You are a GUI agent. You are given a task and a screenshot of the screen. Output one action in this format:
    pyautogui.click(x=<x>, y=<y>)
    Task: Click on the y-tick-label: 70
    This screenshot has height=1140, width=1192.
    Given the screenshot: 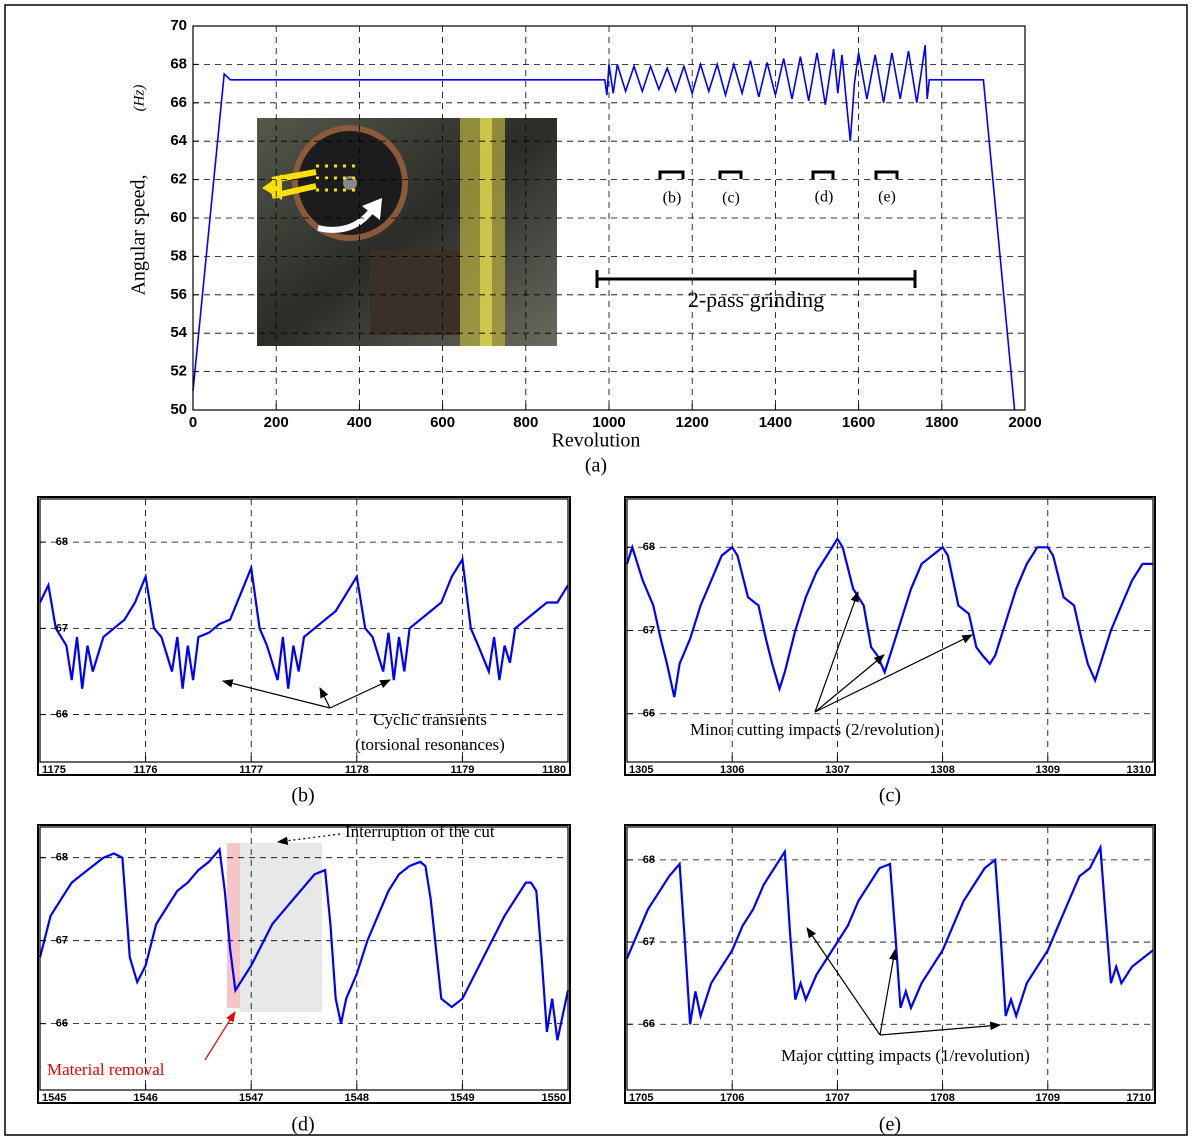 What is the action you would take?
    pyautogui.click(x=178, y=25)
    